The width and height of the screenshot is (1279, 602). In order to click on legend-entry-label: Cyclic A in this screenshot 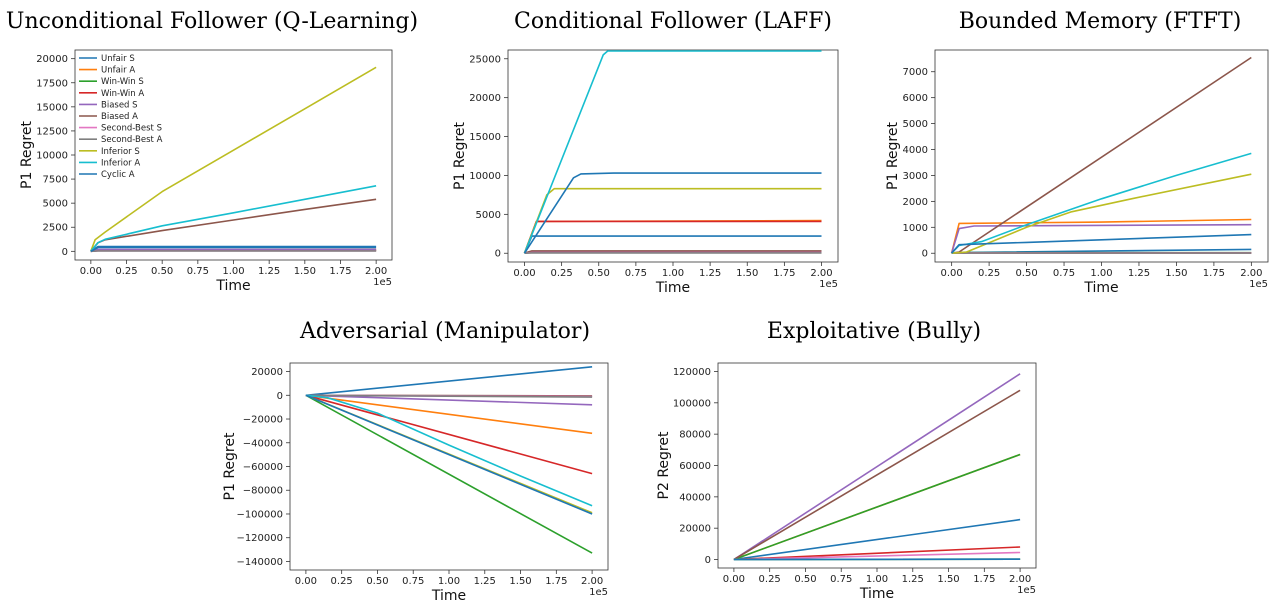, I will do `click(118, 175)`.